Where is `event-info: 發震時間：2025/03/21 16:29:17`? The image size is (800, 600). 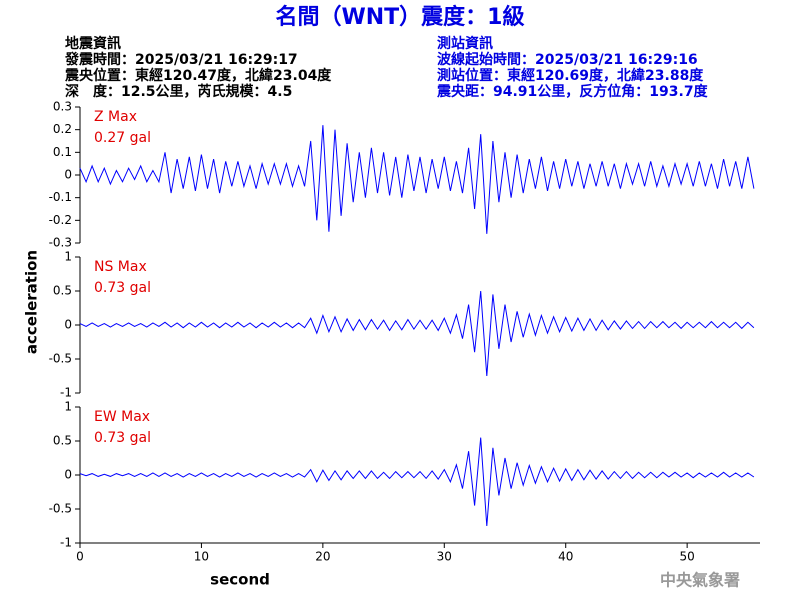 event-info: 發震時間：2025/03/21 16:29:17 is located at coordinates (181, 59).